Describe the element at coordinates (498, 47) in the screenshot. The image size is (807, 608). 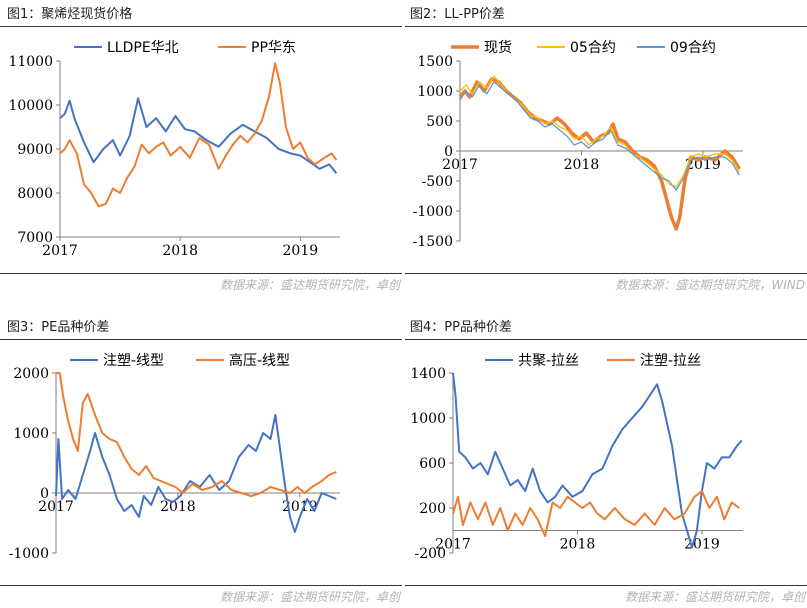
I see `legend-label: 现货` at that location.